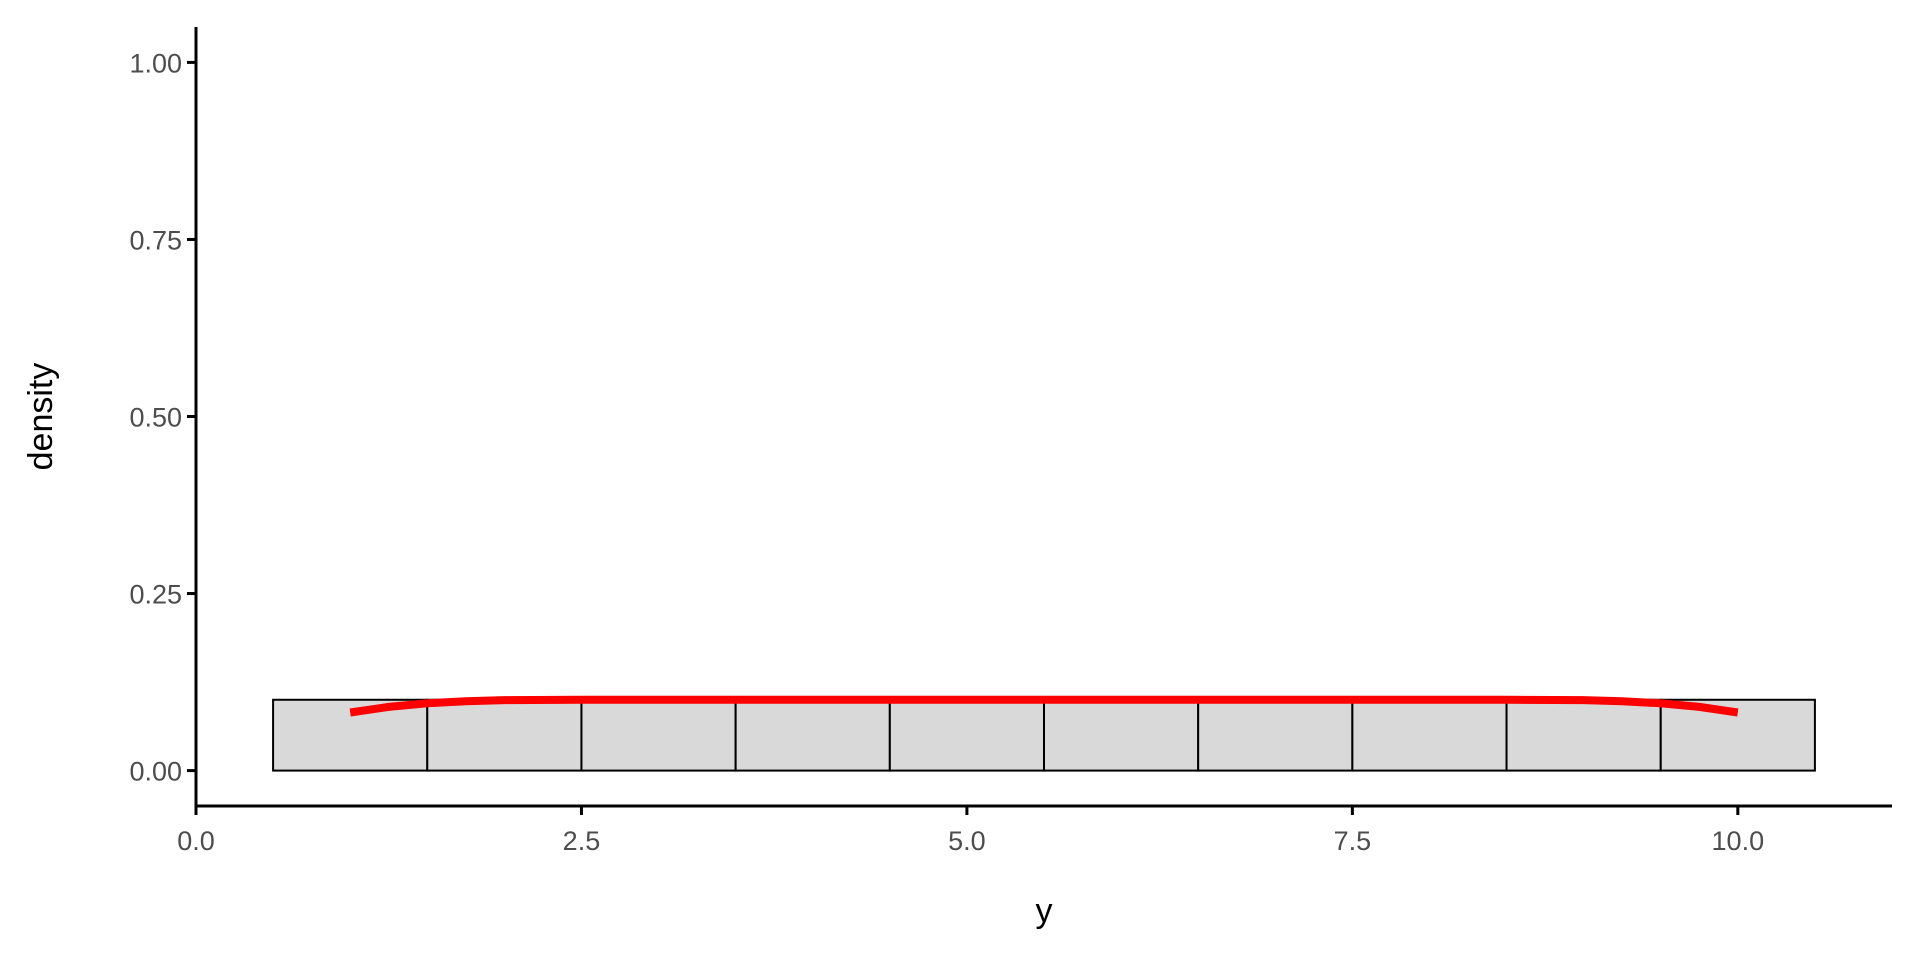 The image size is (1920, 960). I want to click on y-tick-label: 0.25, so click(155, 595).